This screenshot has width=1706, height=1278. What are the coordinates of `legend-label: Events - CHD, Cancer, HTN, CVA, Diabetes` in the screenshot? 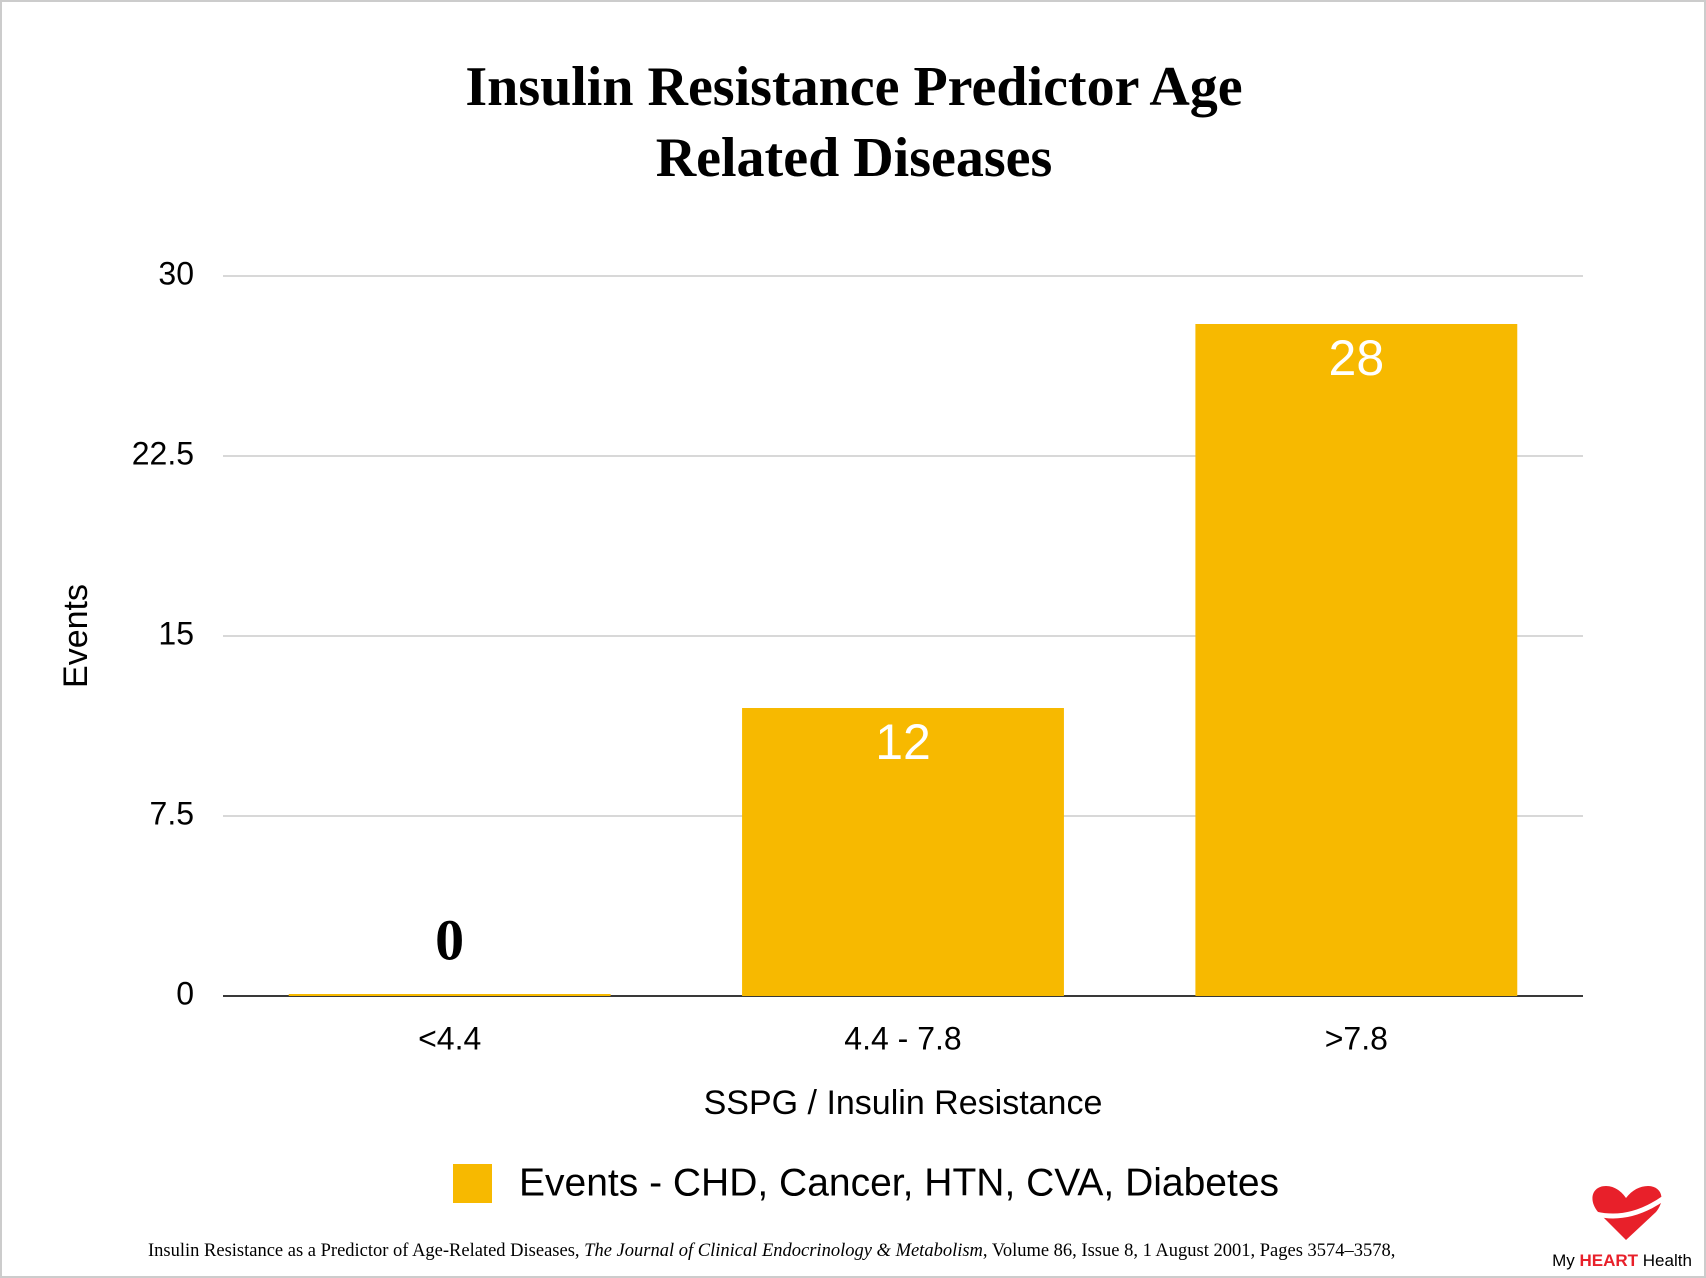 It's located at (899, 1182).